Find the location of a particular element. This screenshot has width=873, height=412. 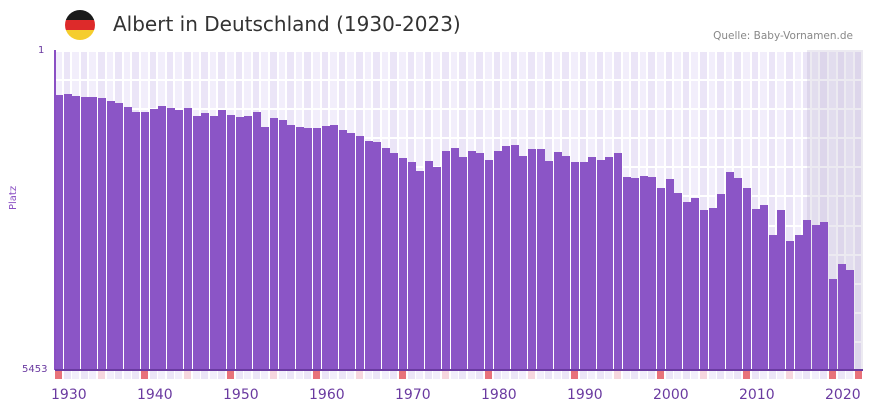

bar-1953 is located at coordinates (256, 241).